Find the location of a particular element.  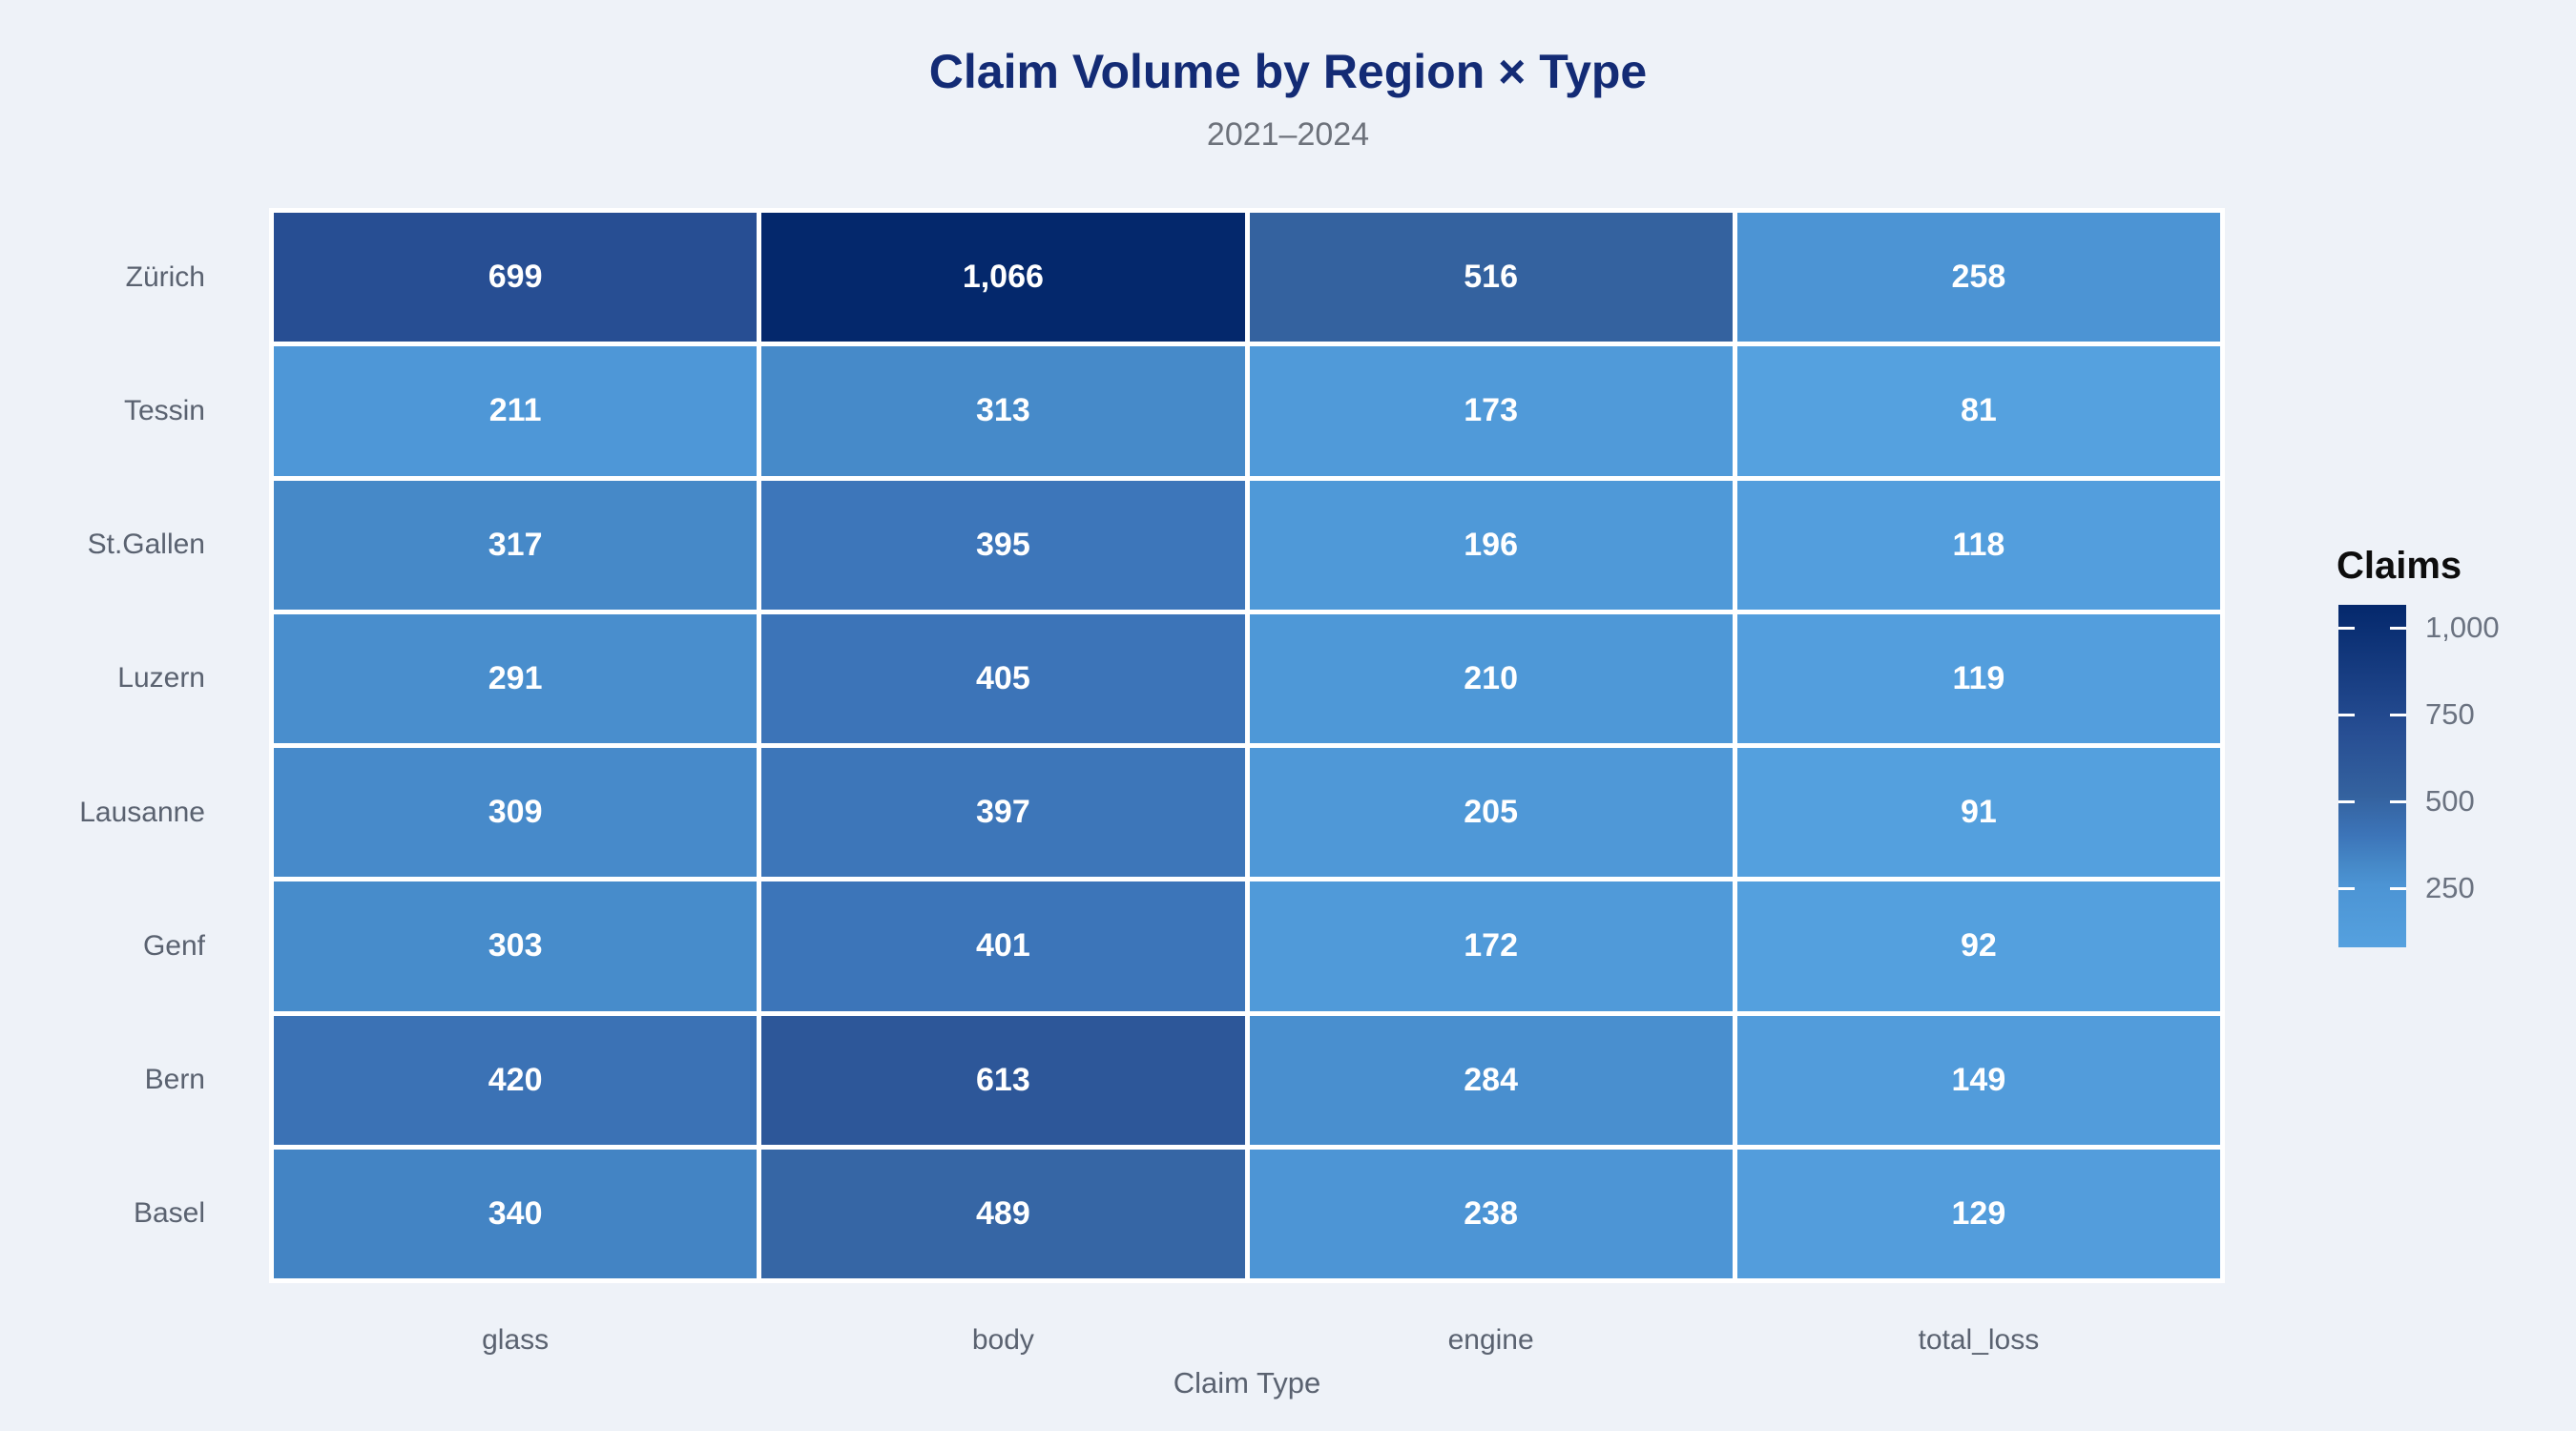

cell-value: 91 is located at coordinates (1978, 812).